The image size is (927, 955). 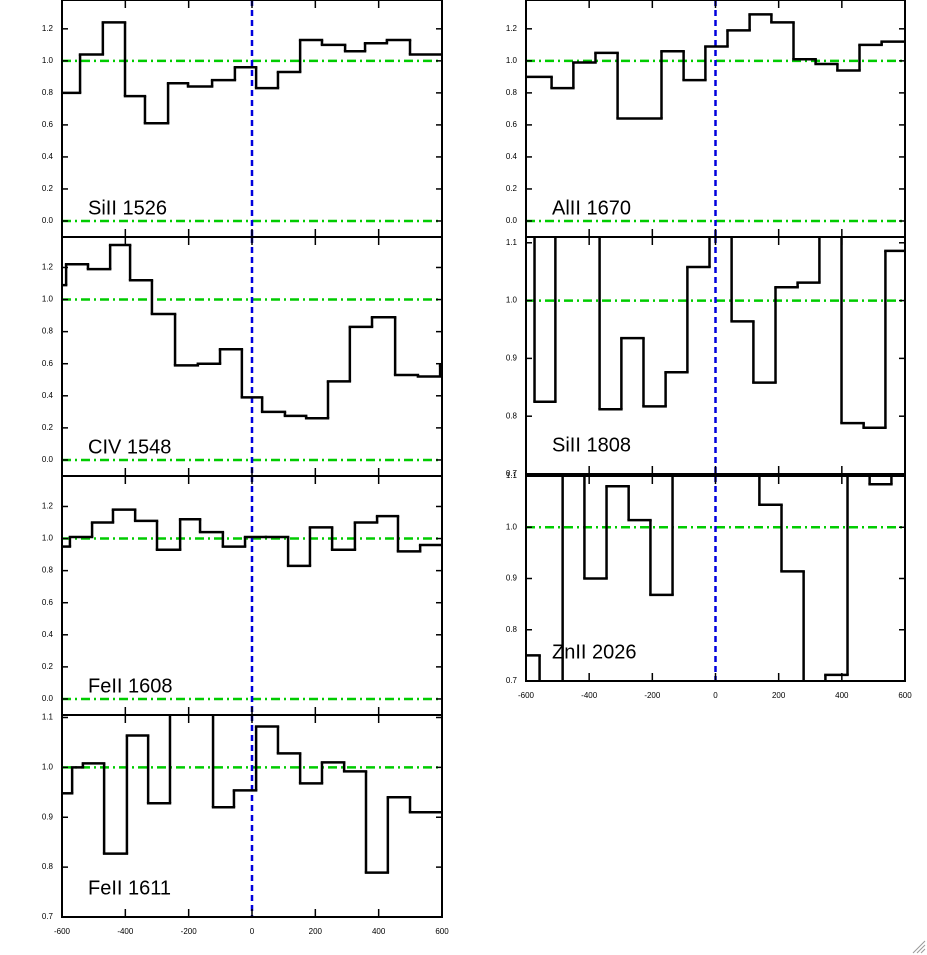 What do you see at coordinates (129, 888) in the screenshot?
I see `panel-label: FeII 1611` at bounding box center [129, 888].